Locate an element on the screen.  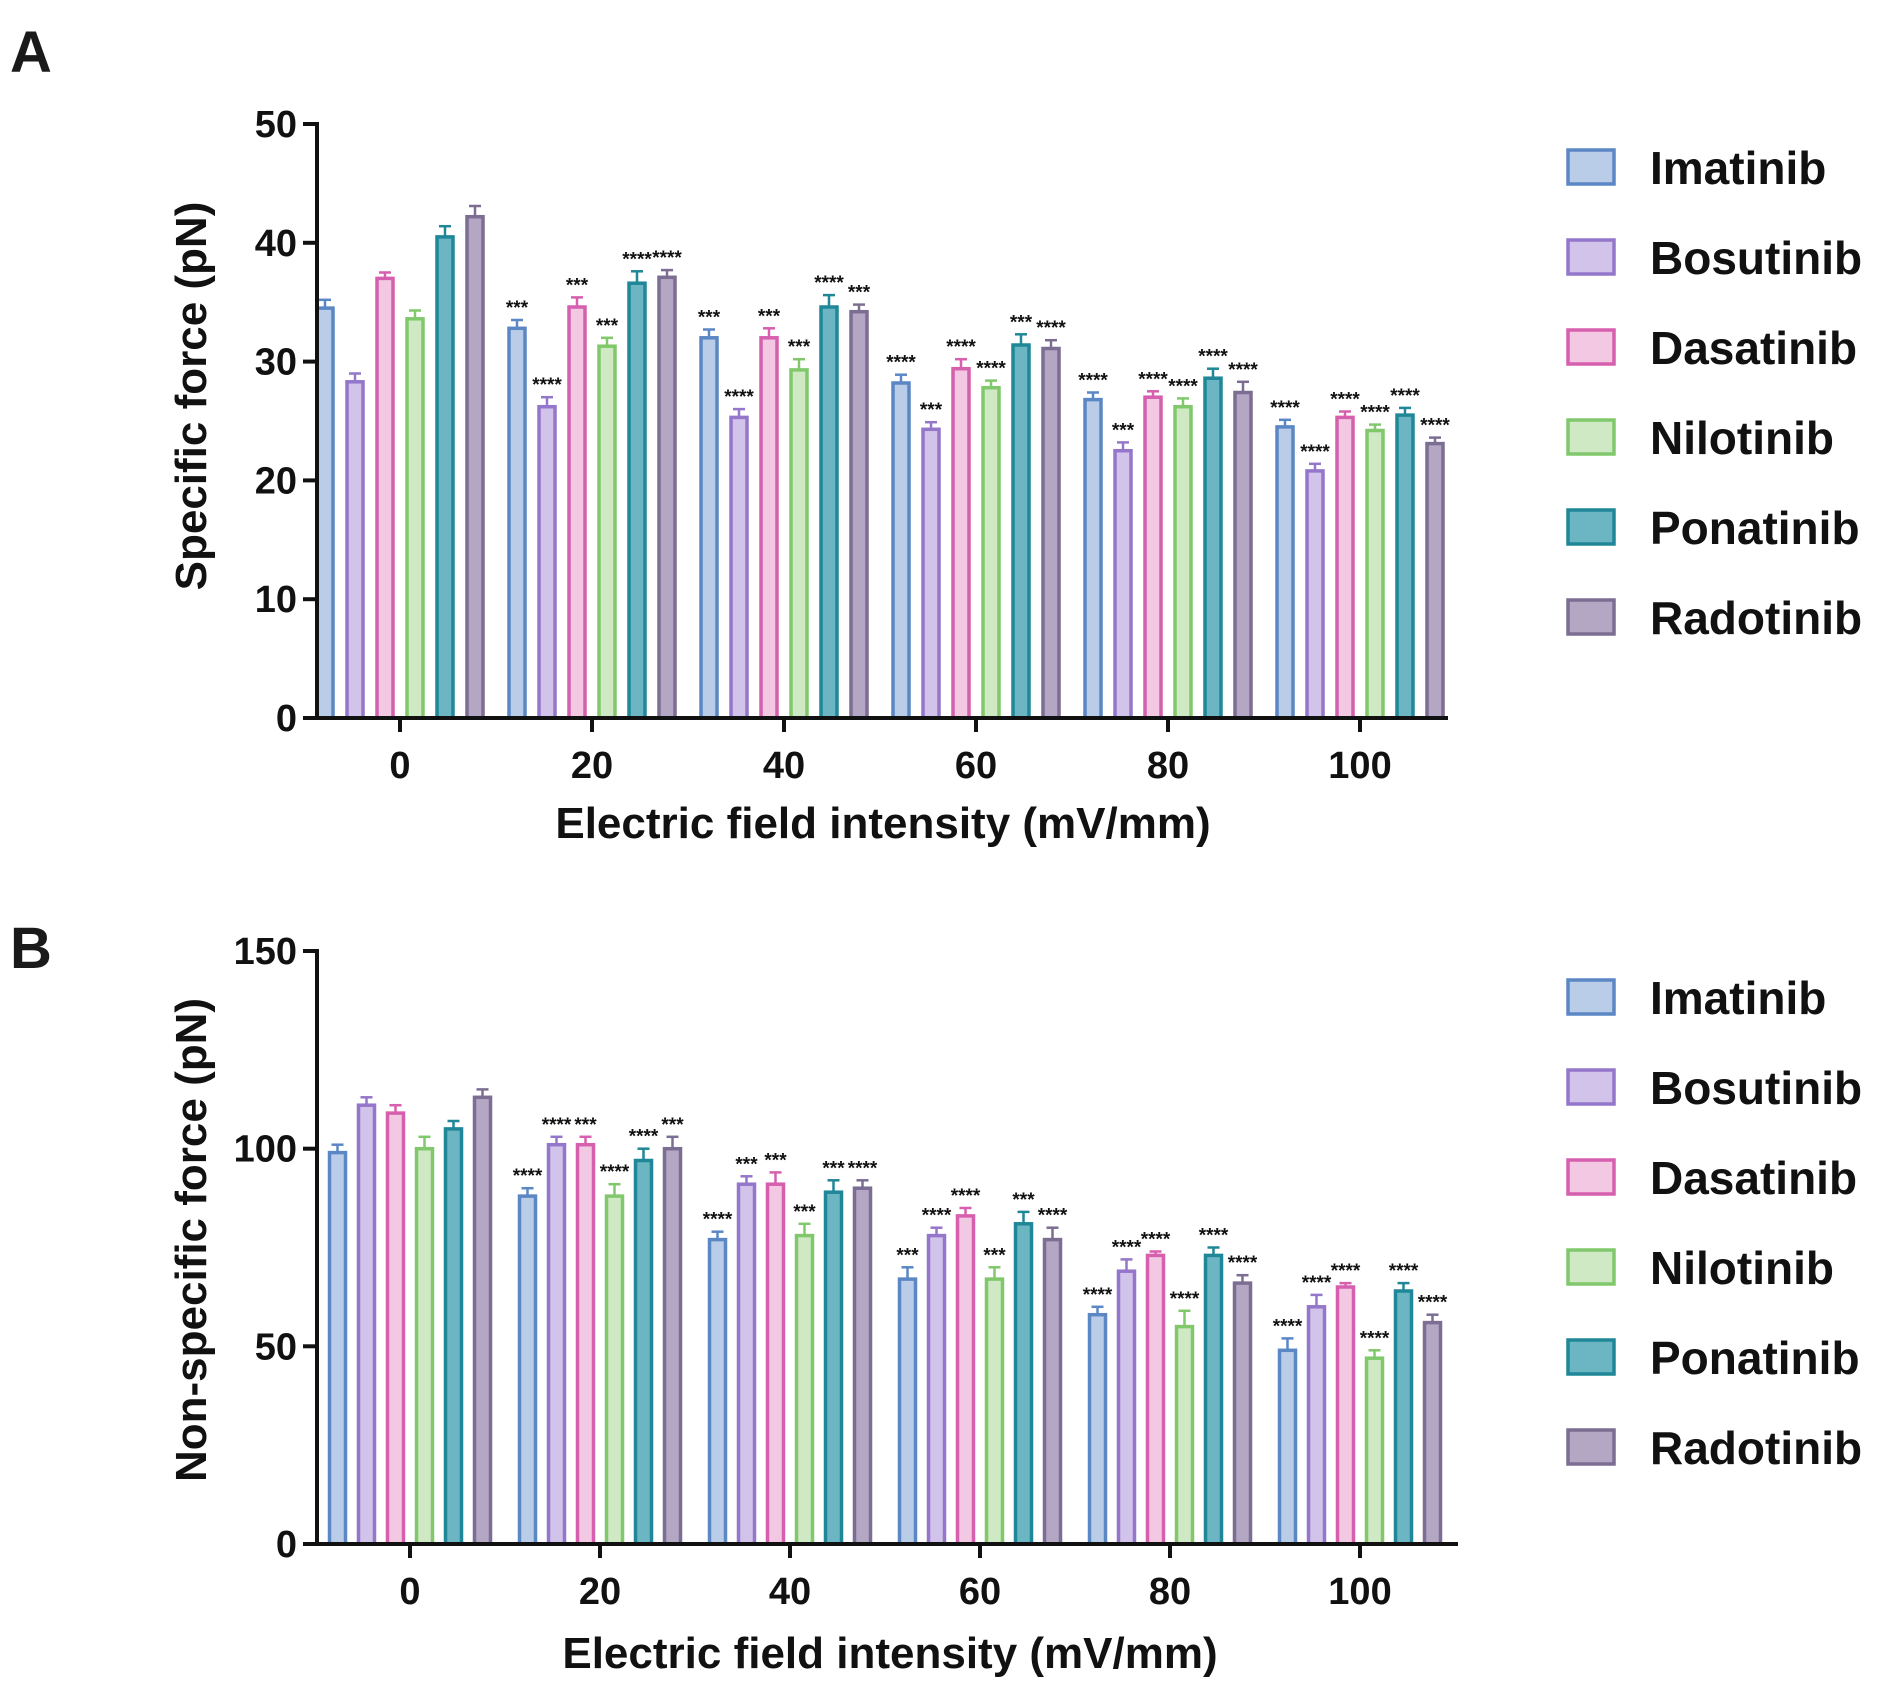
panel-a-y-tick-label-50: 50 is located at coordinates (276, 125).